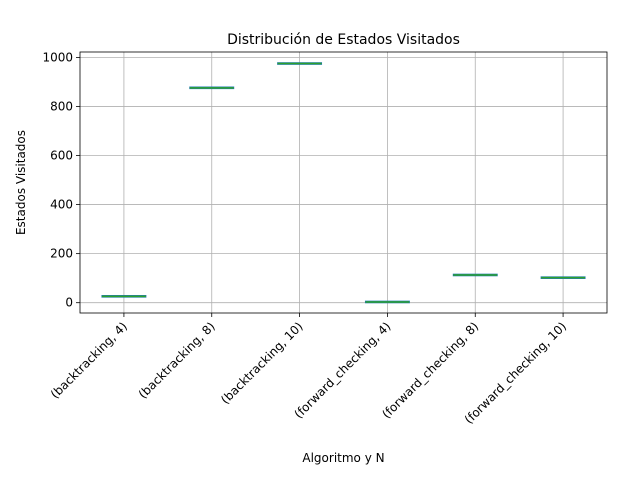 The image size is (640, 480). What do you see at coordinates (61, 254) in the screenshot?
I see `y-tick-label: 200` at bounding box center [61, 254].